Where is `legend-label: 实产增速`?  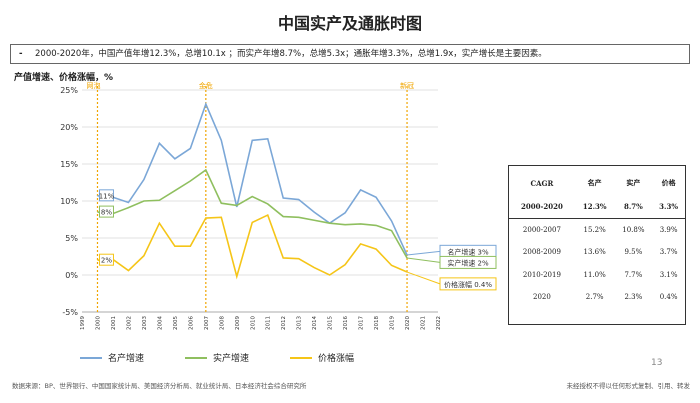 legend-label: 实产增速 is located at coordinates (231, 359).